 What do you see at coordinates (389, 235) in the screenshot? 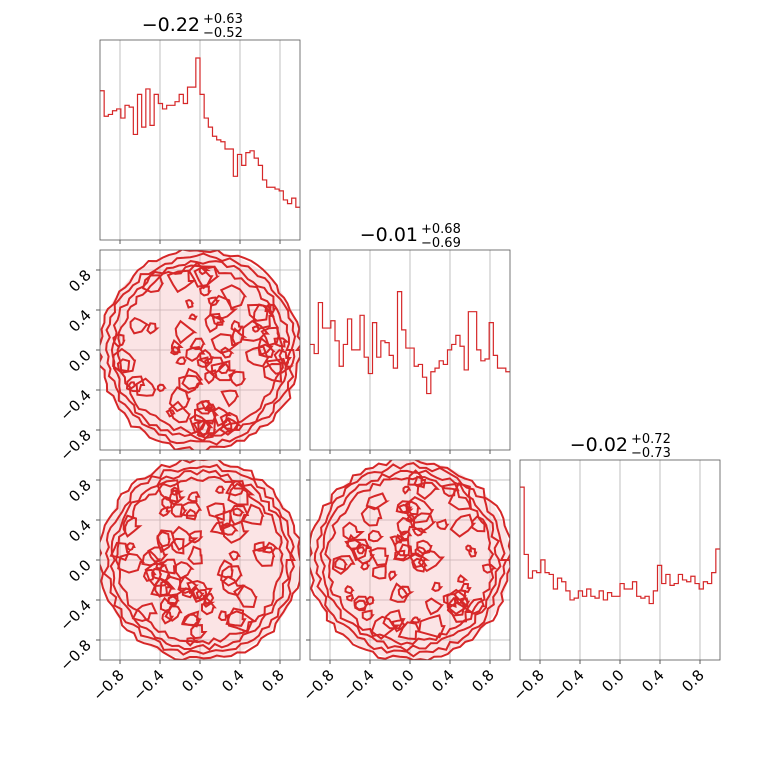
I see `title-1-median: −0.01` at bounding box center [389, 235].